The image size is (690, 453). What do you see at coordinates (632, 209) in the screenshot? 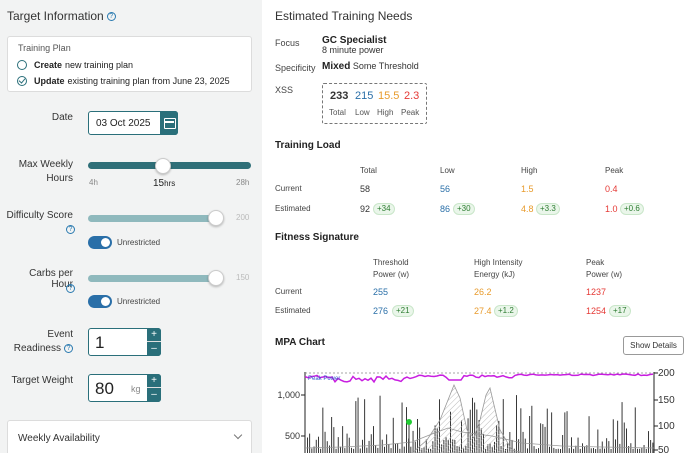
I see `delta-badge: +0.6` at bounding box center [632, 209].